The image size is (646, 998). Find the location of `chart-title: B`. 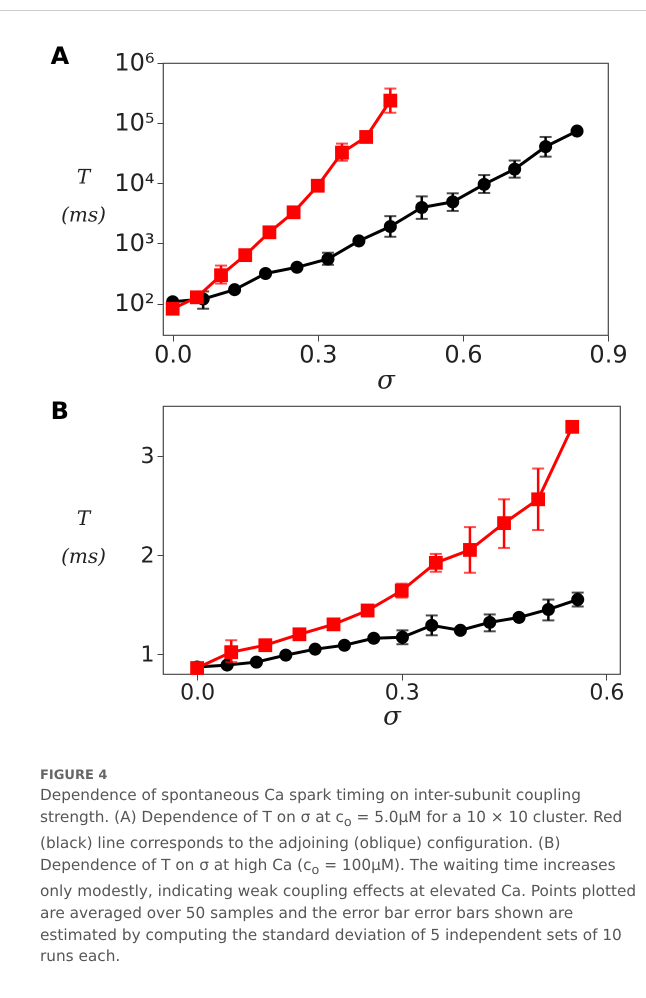

chart-title: B is located at coordinates (59, 411).